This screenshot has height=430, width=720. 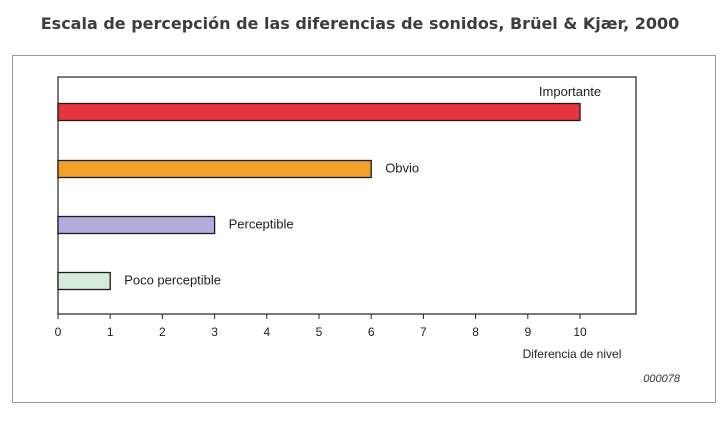 What do you see at coordinates (110, 332) in the screenshot?
I see `x-tick-label: 1` at bounding box center [110, 332].